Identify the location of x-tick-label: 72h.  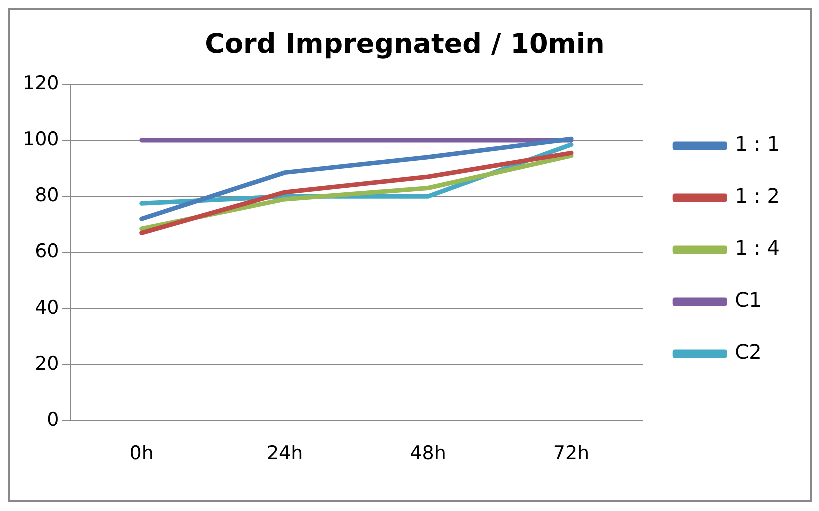
(571, 453).